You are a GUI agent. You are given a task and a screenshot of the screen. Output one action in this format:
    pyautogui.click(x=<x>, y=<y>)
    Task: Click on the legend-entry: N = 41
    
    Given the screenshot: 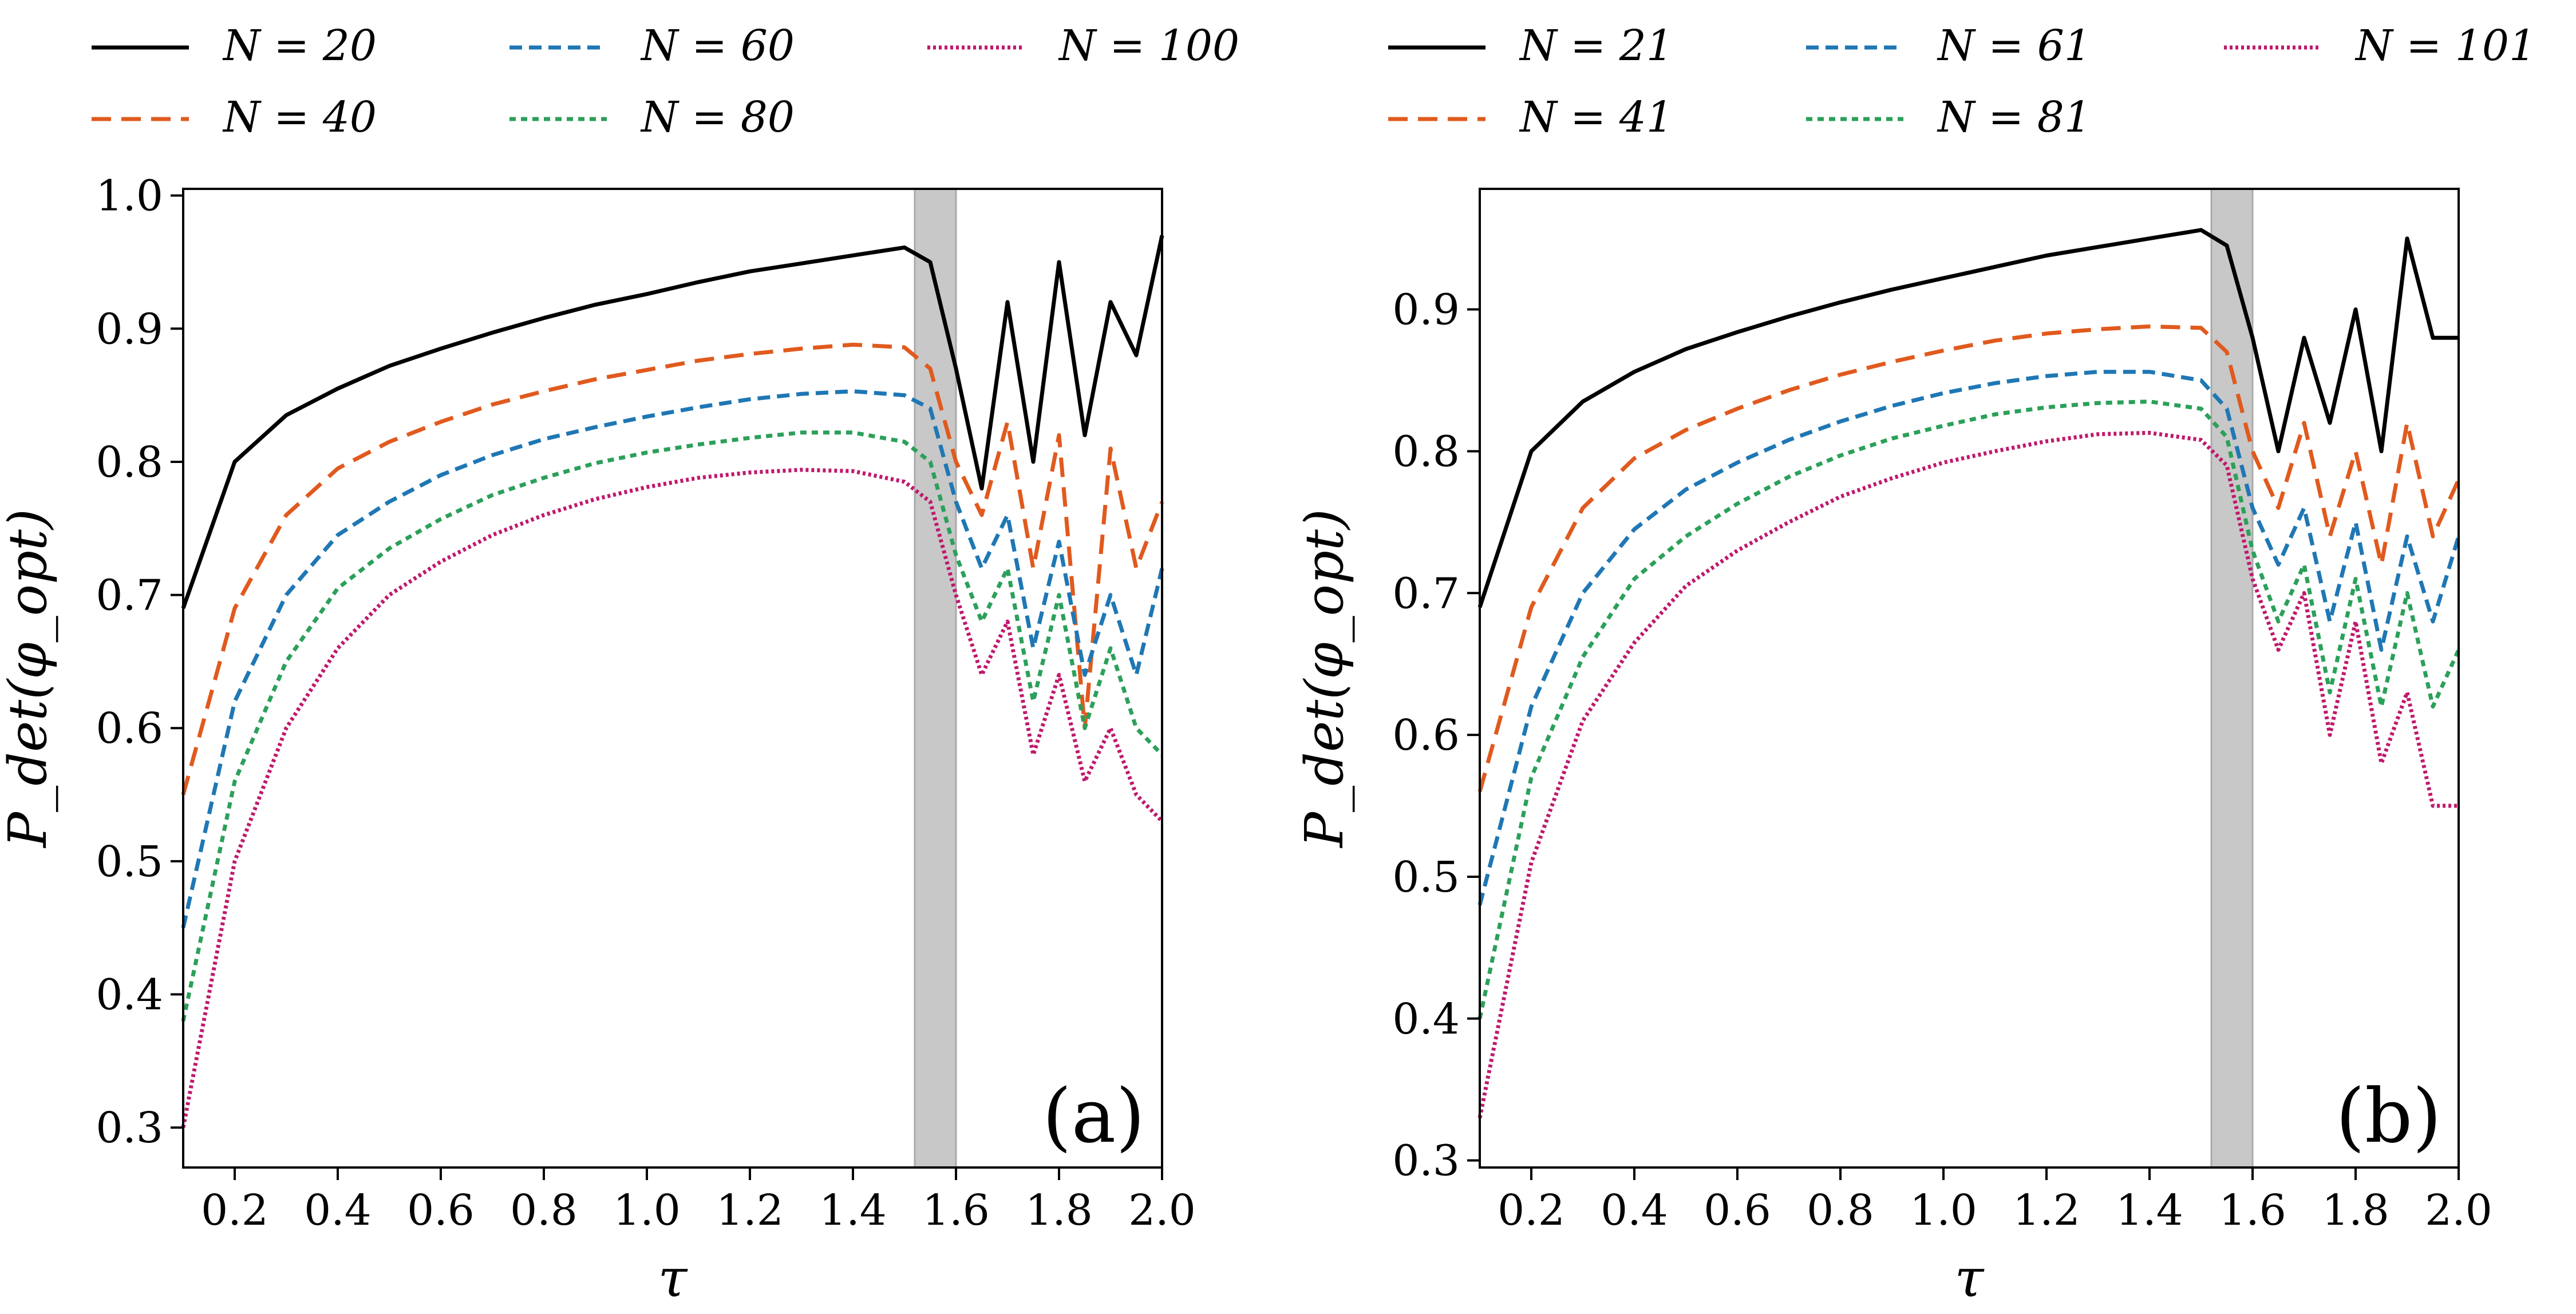 What is the action you would take?
    pyautogui.click(x=1530, y=117)
    